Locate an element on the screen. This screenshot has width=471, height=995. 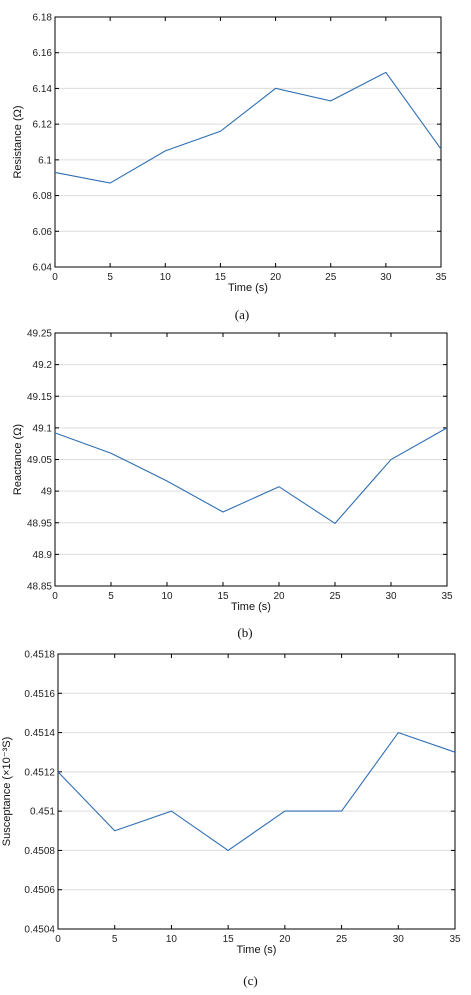
y-tick-label: 6.06 is located at coordinates (43, 232).